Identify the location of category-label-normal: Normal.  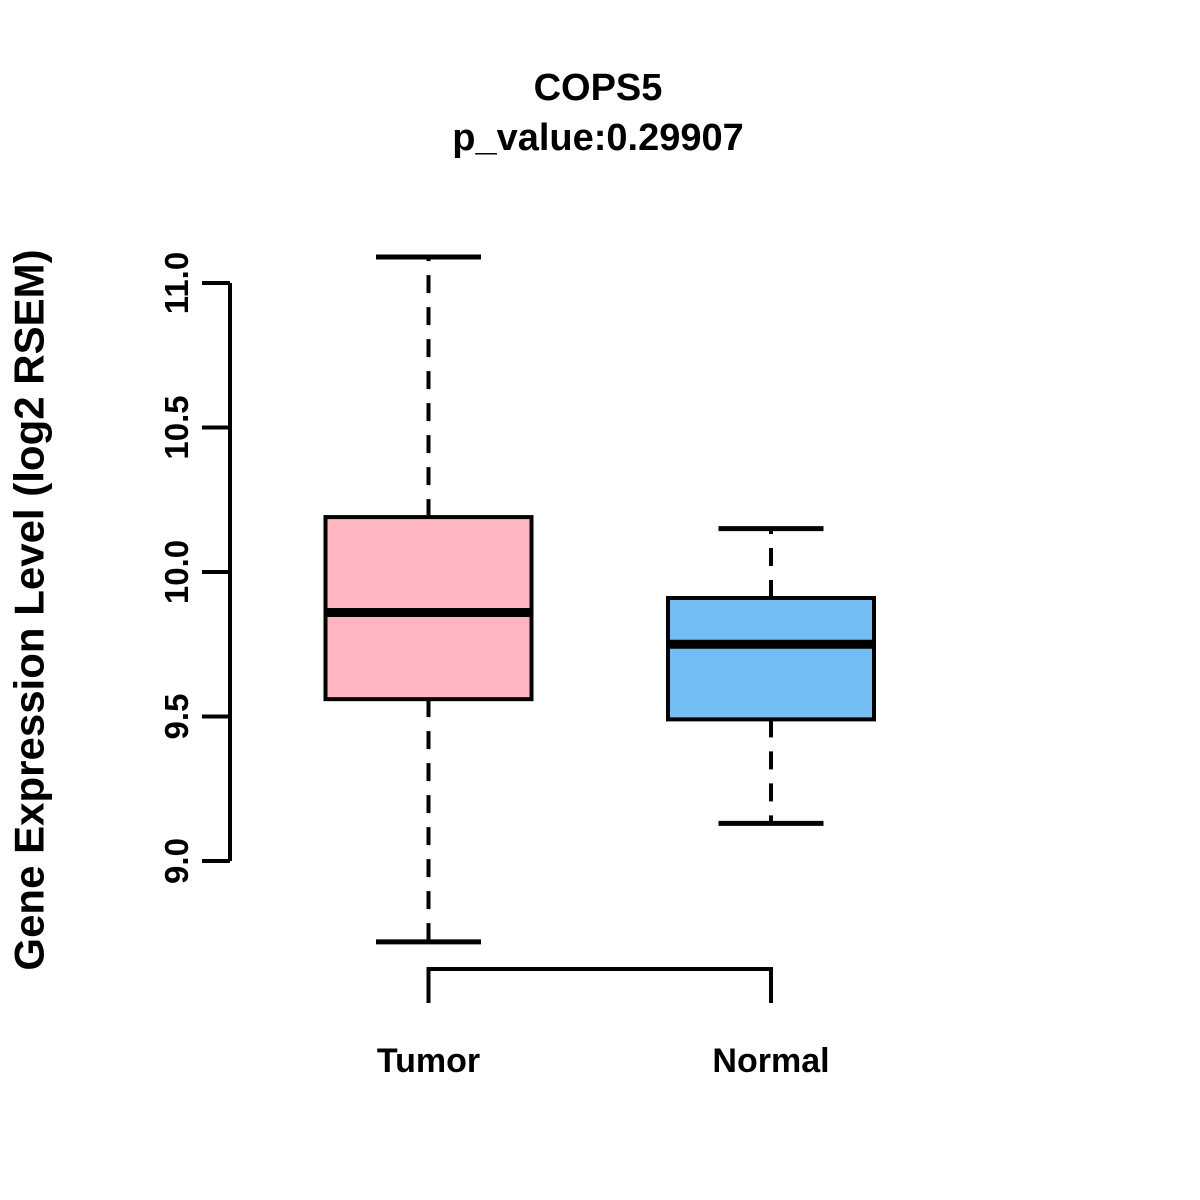
(770, 1061).